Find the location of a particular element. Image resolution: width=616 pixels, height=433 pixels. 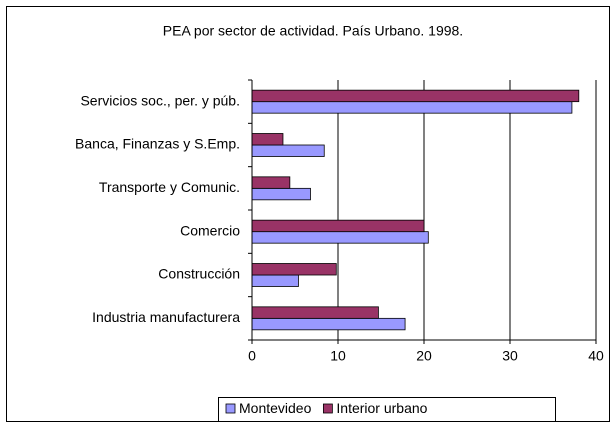

y-tick-label: Construcción is located at coordinates (199, 274).